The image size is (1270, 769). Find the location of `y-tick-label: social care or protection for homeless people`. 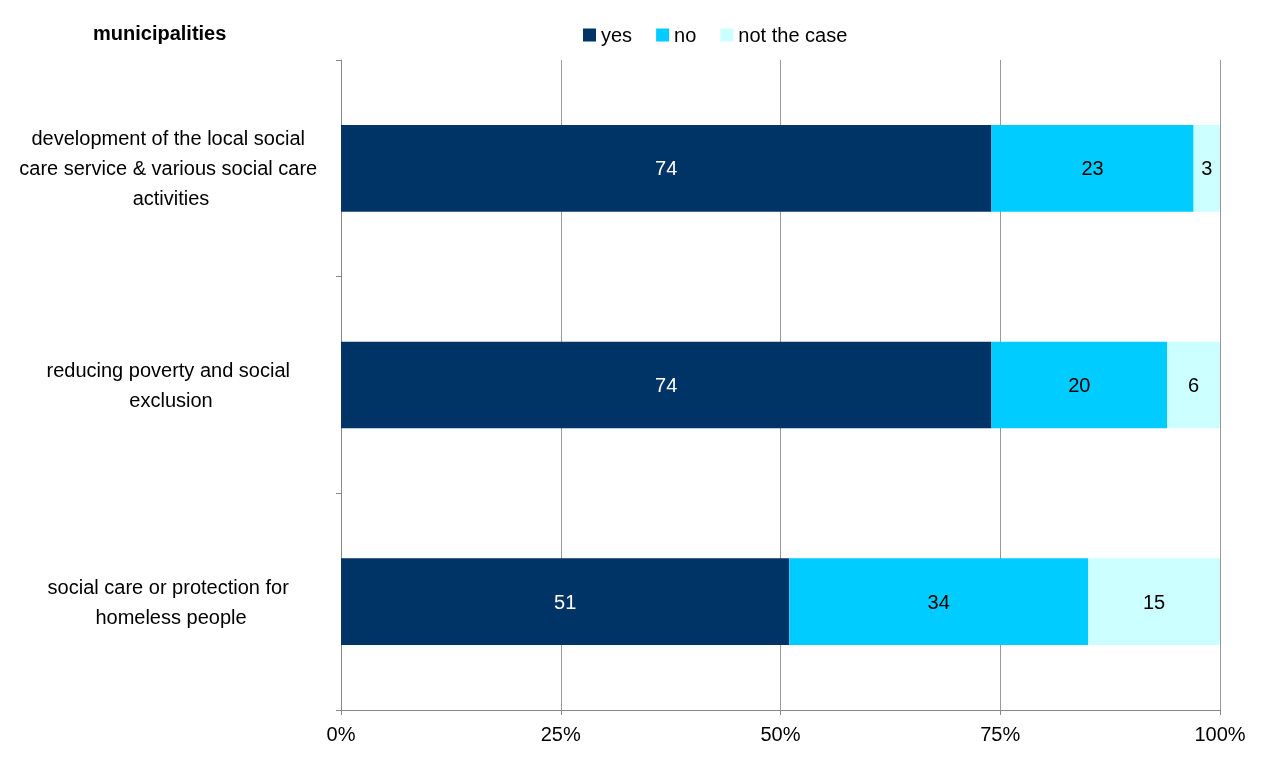

y-tick-label: social care or protection for homeless people is located at coordinates (171, 601).